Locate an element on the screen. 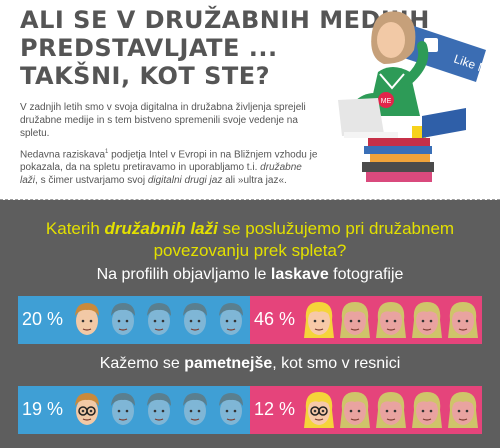 The image size is (500, 448). section-heading-smarter: Kažemo se pametnejše, kot smo v resnici is located at coordinates (250, 363).